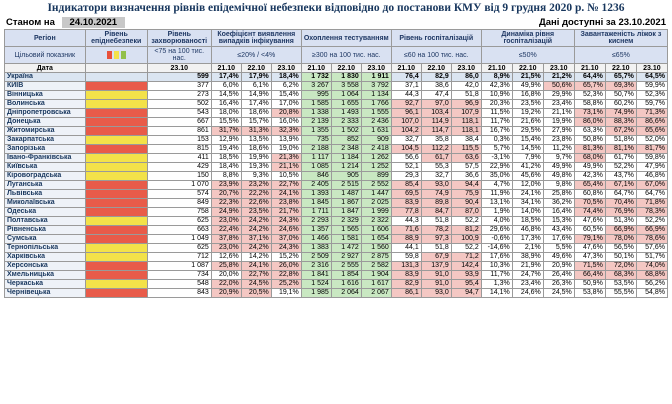  Describe the element at coordinates (496, 203) in the screenshot. I see `dynamics-value: 13,1%` at that location.